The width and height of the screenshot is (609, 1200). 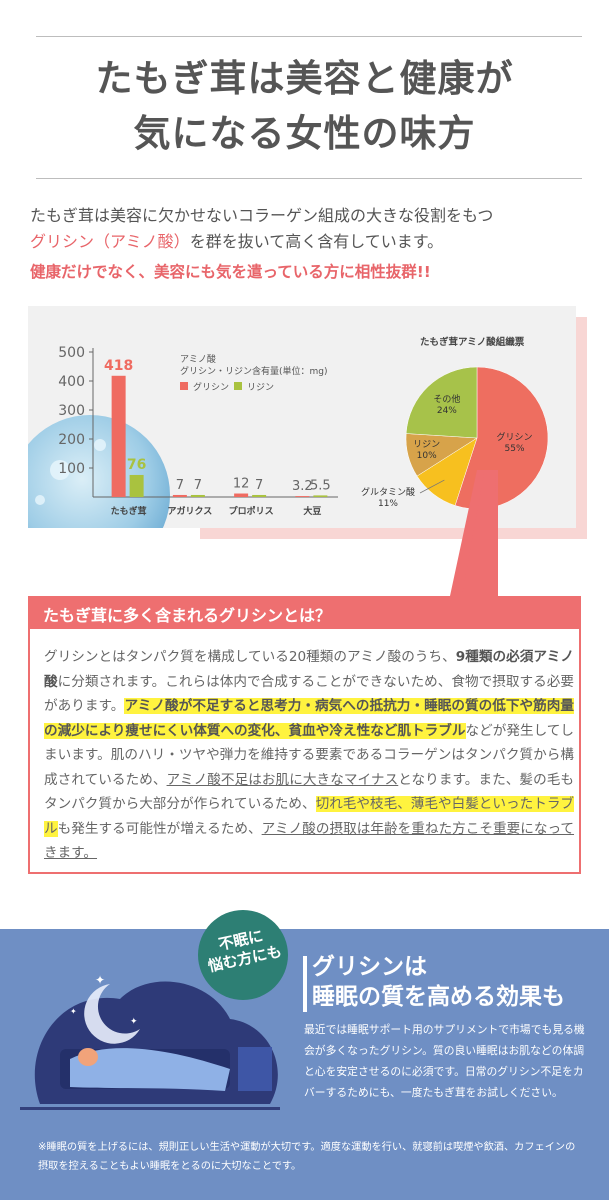 What do you see at coordinates (100, 558) in the screenshot?
I see `gel-bubble-mask` at bounding box center [100, 558].